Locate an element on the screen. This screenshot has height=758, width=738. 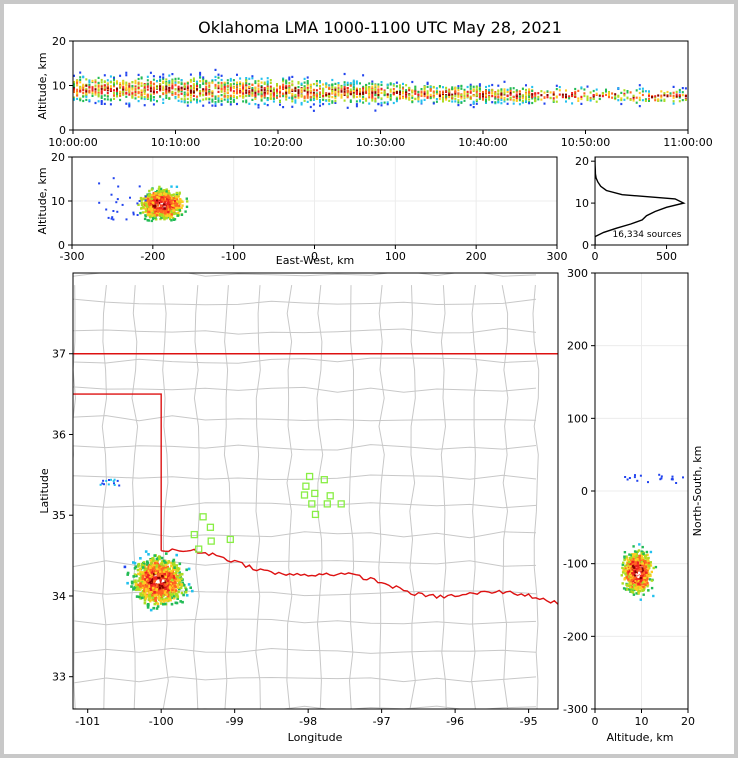
histogram-xtick-label: 500 is located at coordinates (666, 256).